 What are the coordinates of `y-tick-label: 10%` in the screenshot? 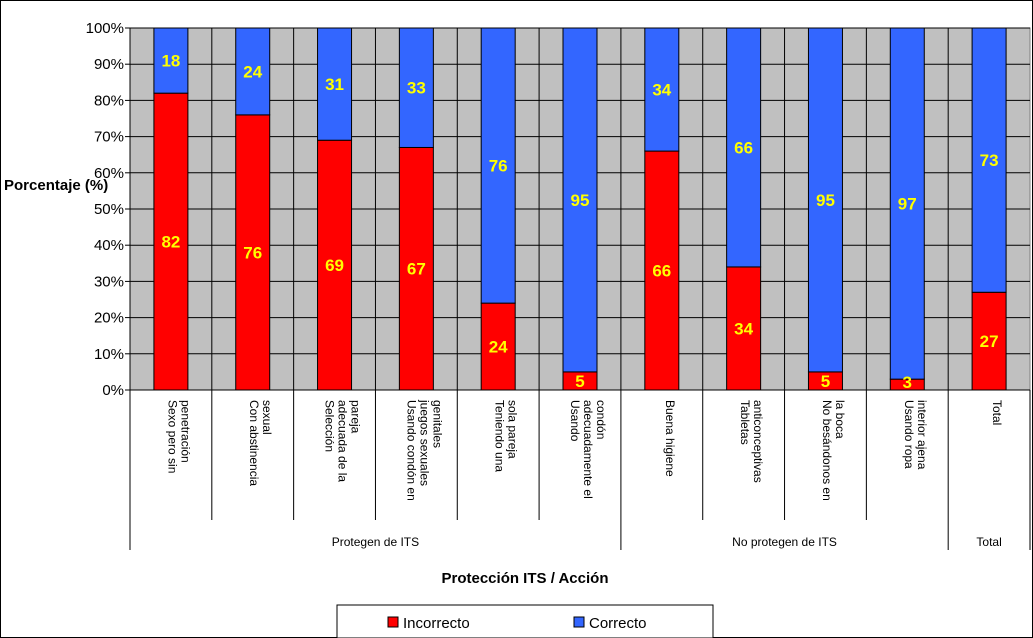 It's located at (109, 354).